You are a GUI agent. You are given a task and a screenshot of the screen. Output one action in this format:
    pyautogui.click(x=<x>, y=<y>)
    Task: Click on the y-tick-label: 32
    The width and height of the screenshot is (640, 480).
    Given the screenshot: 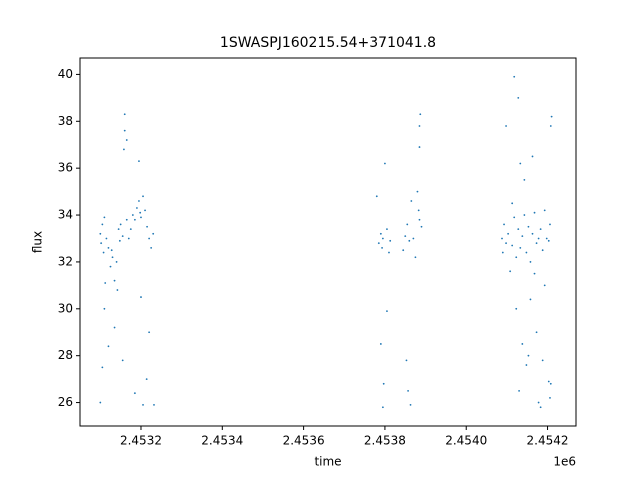 What is the action you would take?
    pyautogui.click(x=65, y=261)
    